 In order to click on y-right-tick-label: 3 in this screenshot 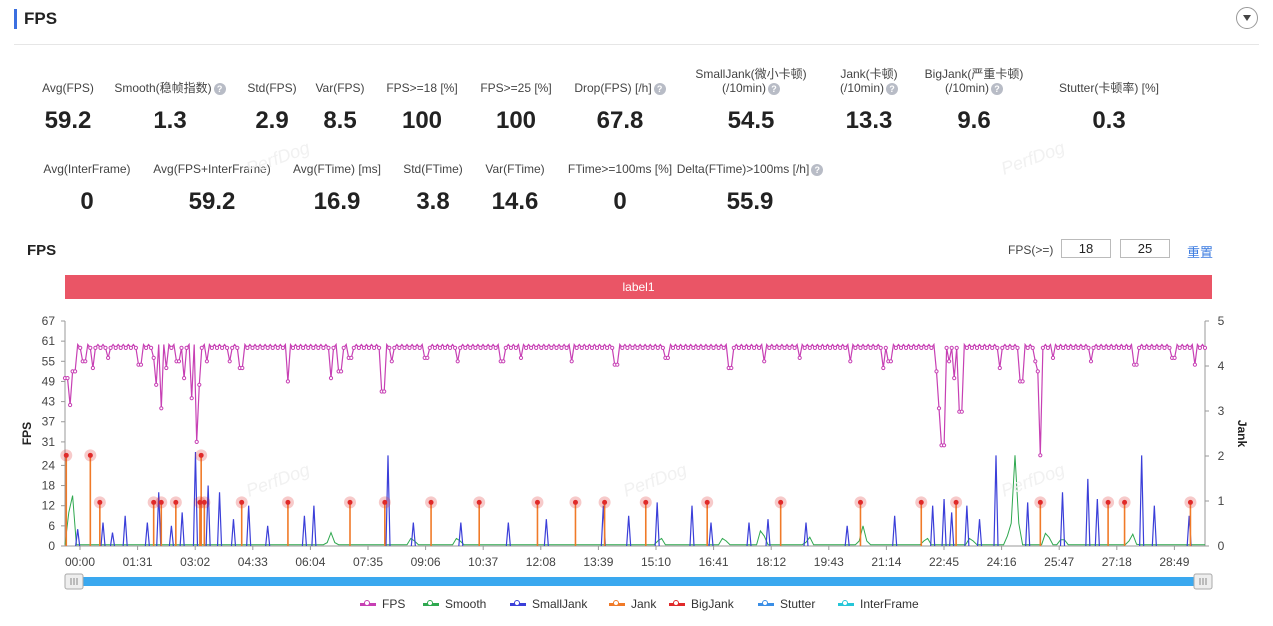, I will do `click(1221, 411)`.